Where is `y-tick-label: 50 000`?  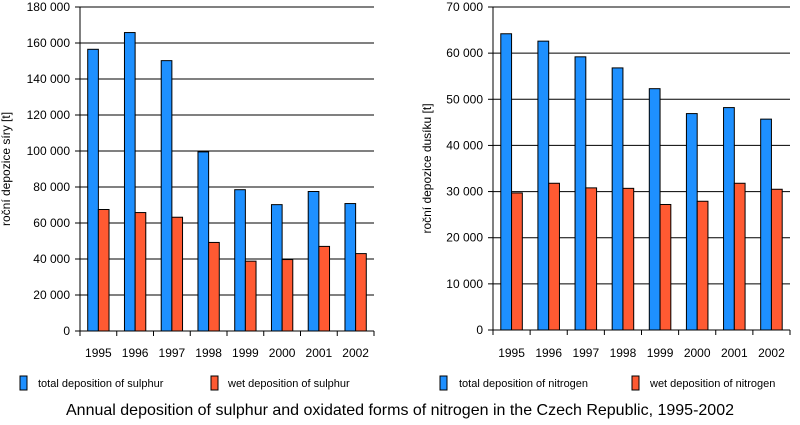 y-tick-label: 50 000 is located at coordinates (464, 99).